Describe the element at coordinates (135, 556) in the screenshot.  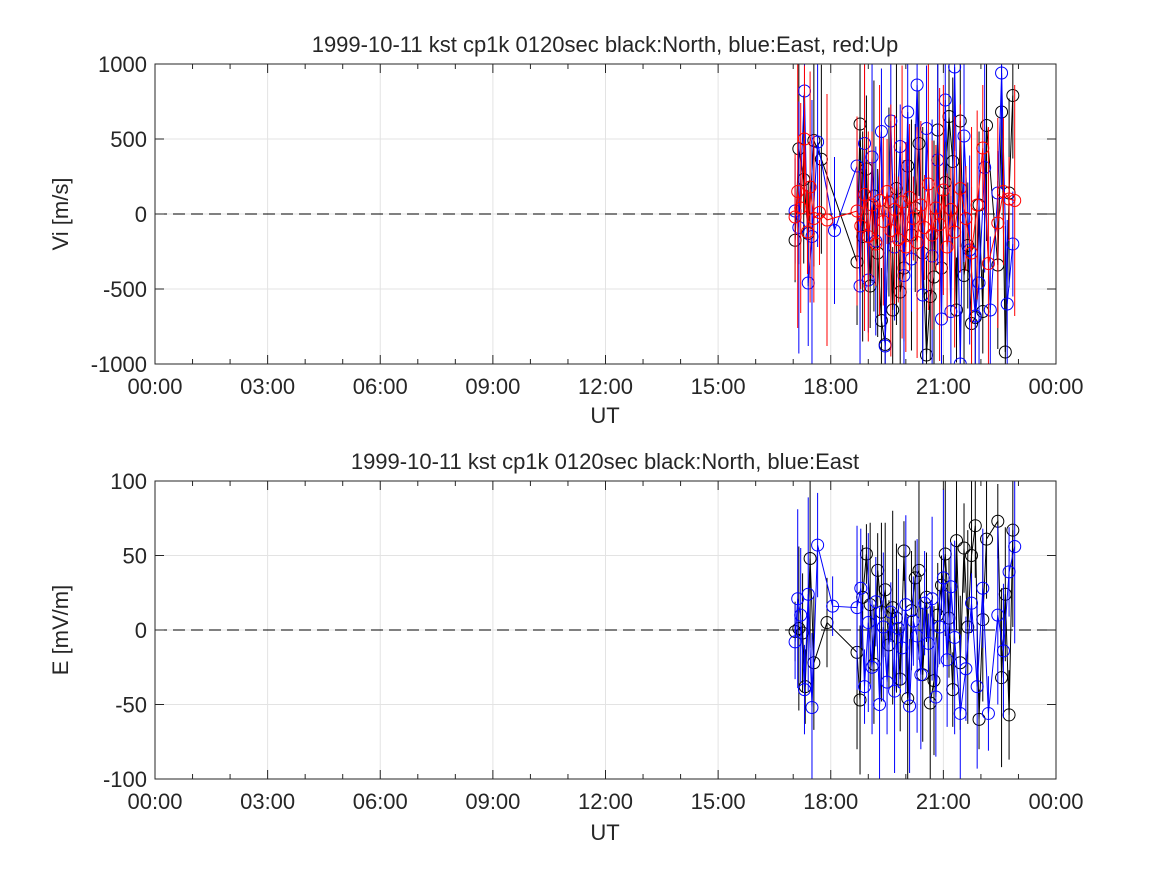
I see `e-ytick-label: 50` at that location.